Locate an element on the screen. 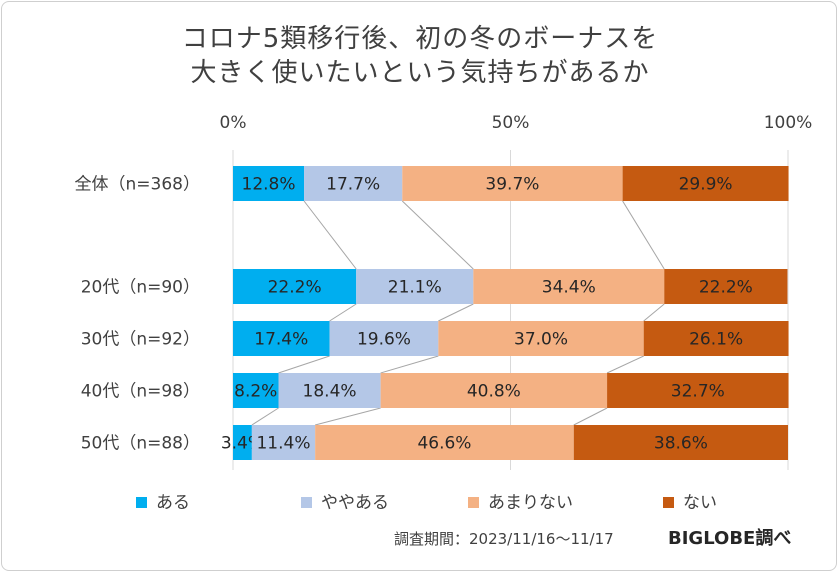 The width and height of the screenshot is (840, 574). source-brand: BIGLOBE調べ is located at coordinates (730, 538).